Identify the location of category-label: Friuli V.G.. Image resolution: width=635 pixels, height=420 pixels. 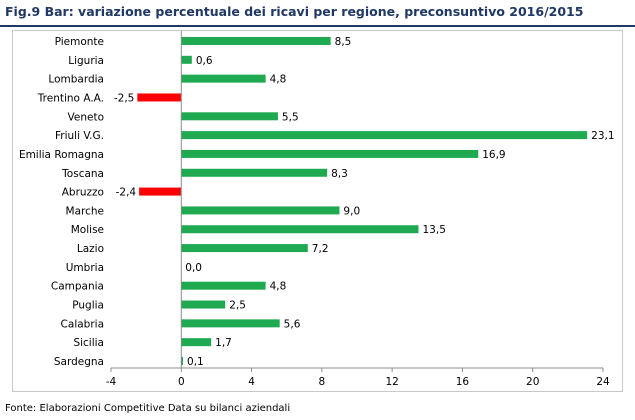
(79, 136).